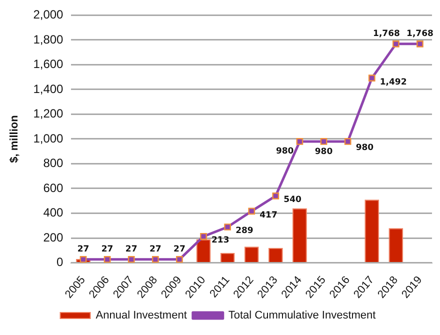  I want to click on data-label: 289, so click(245, 231).